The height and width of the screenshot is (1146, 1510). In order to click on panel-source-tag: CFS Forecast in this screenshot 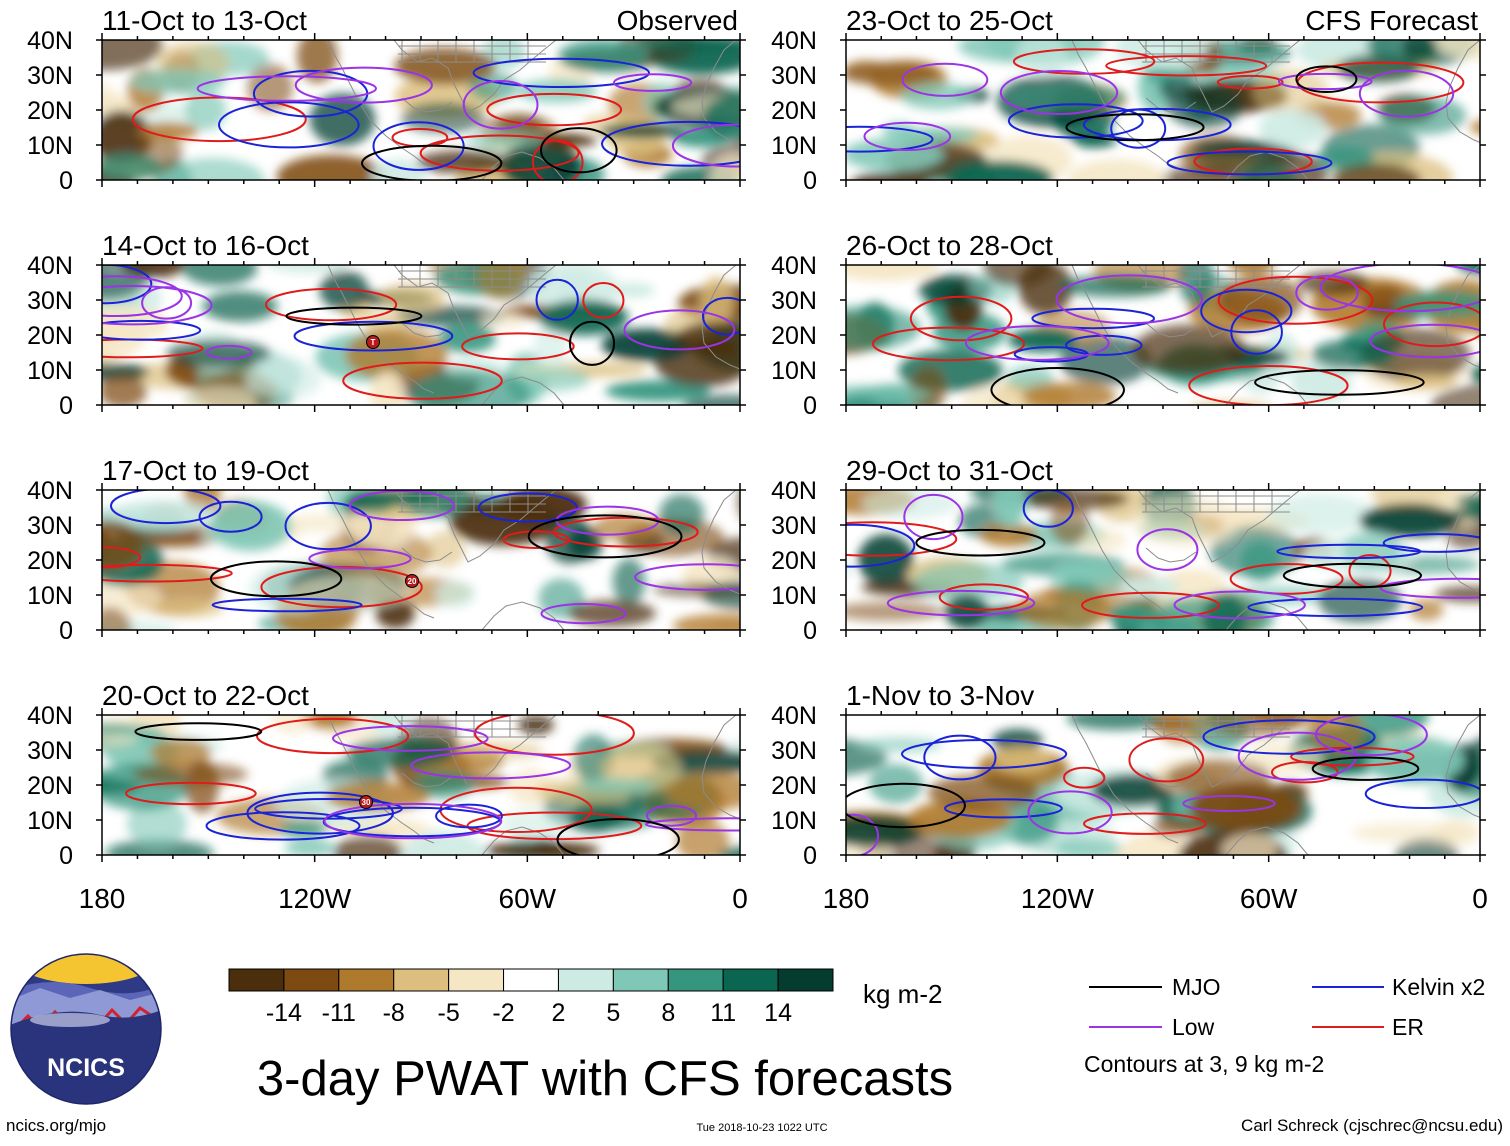, I will do `click(1391, 20)`.